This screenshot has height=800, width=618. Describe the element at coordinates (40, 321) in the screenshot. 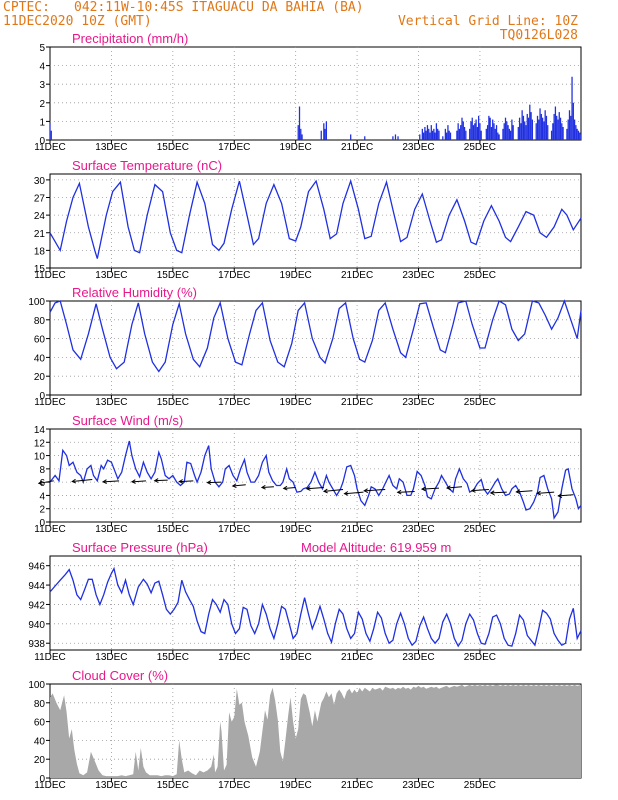

I see `rh-ytick-label: 80` at that location.